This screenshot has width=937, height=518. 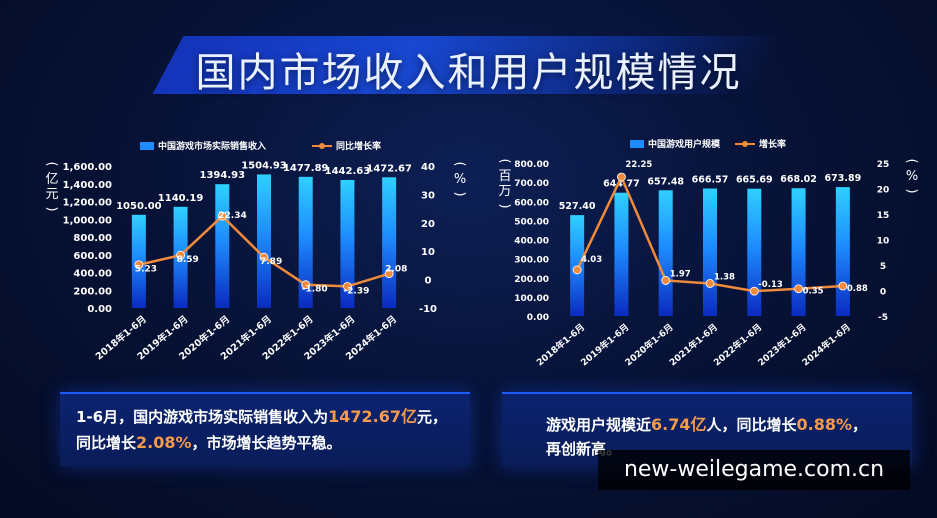 I want to click on growth-value-label: 22.34, so click(x=232, y=216).